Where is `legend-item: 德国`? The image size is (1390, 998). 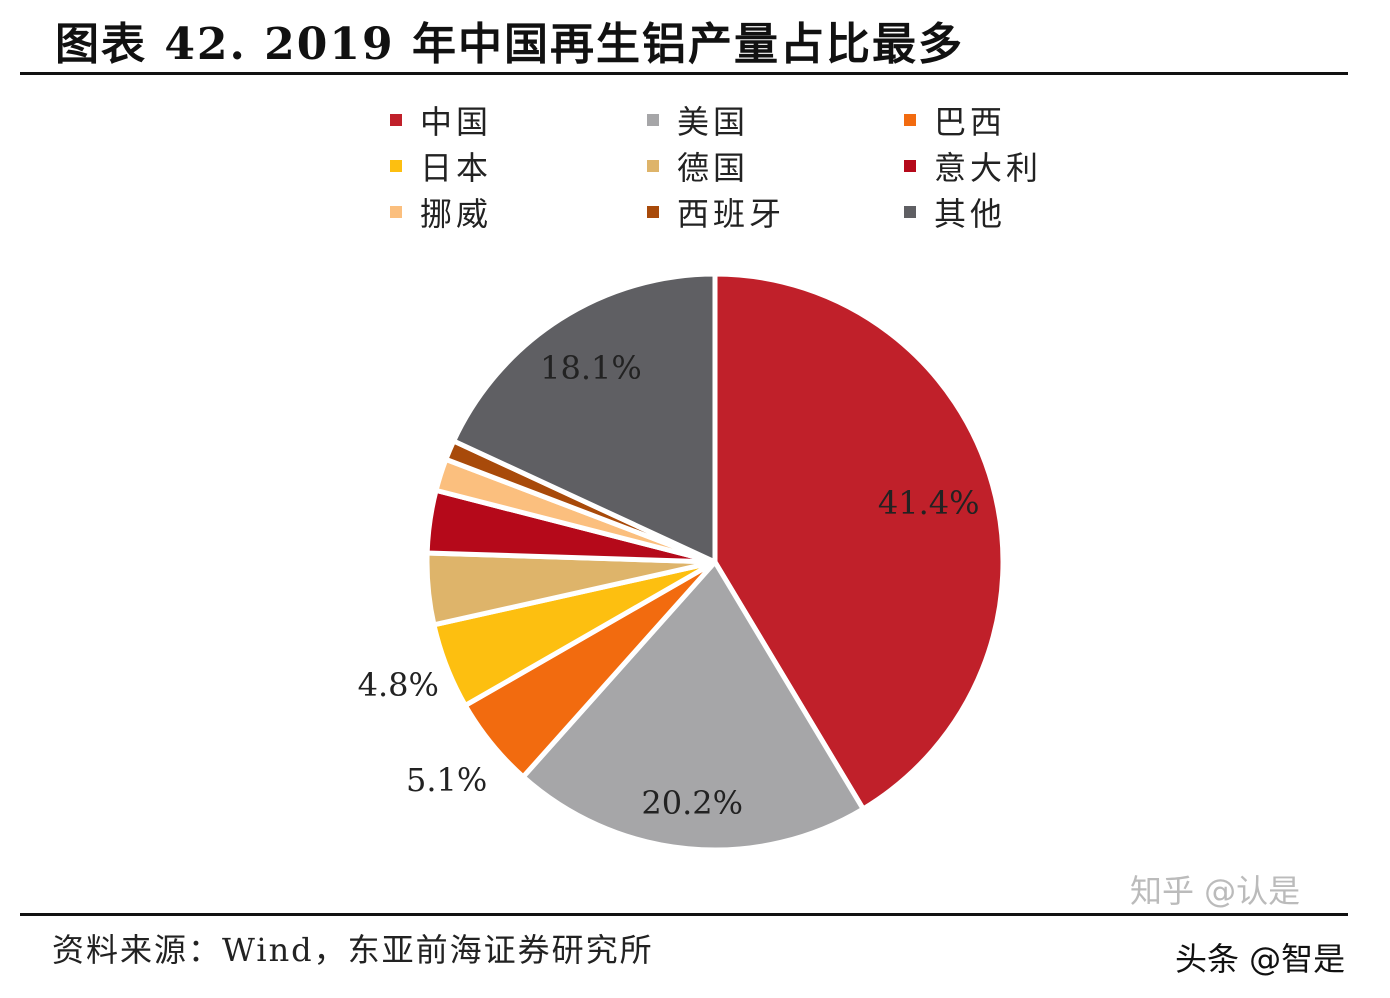 legend-item: 德国 is located at coordinates (775, 166).